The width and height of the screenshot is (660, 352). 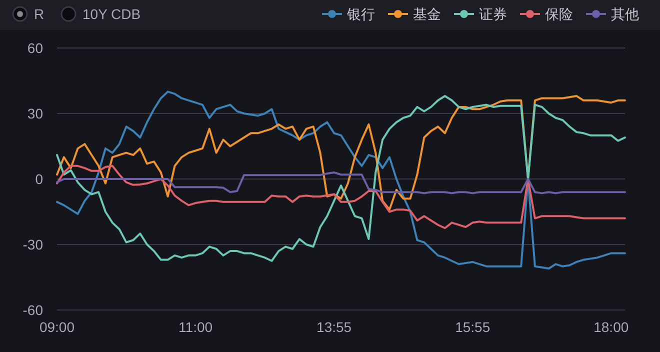 I want to click on text: 10Y CDB, so click(x=111, y=14).